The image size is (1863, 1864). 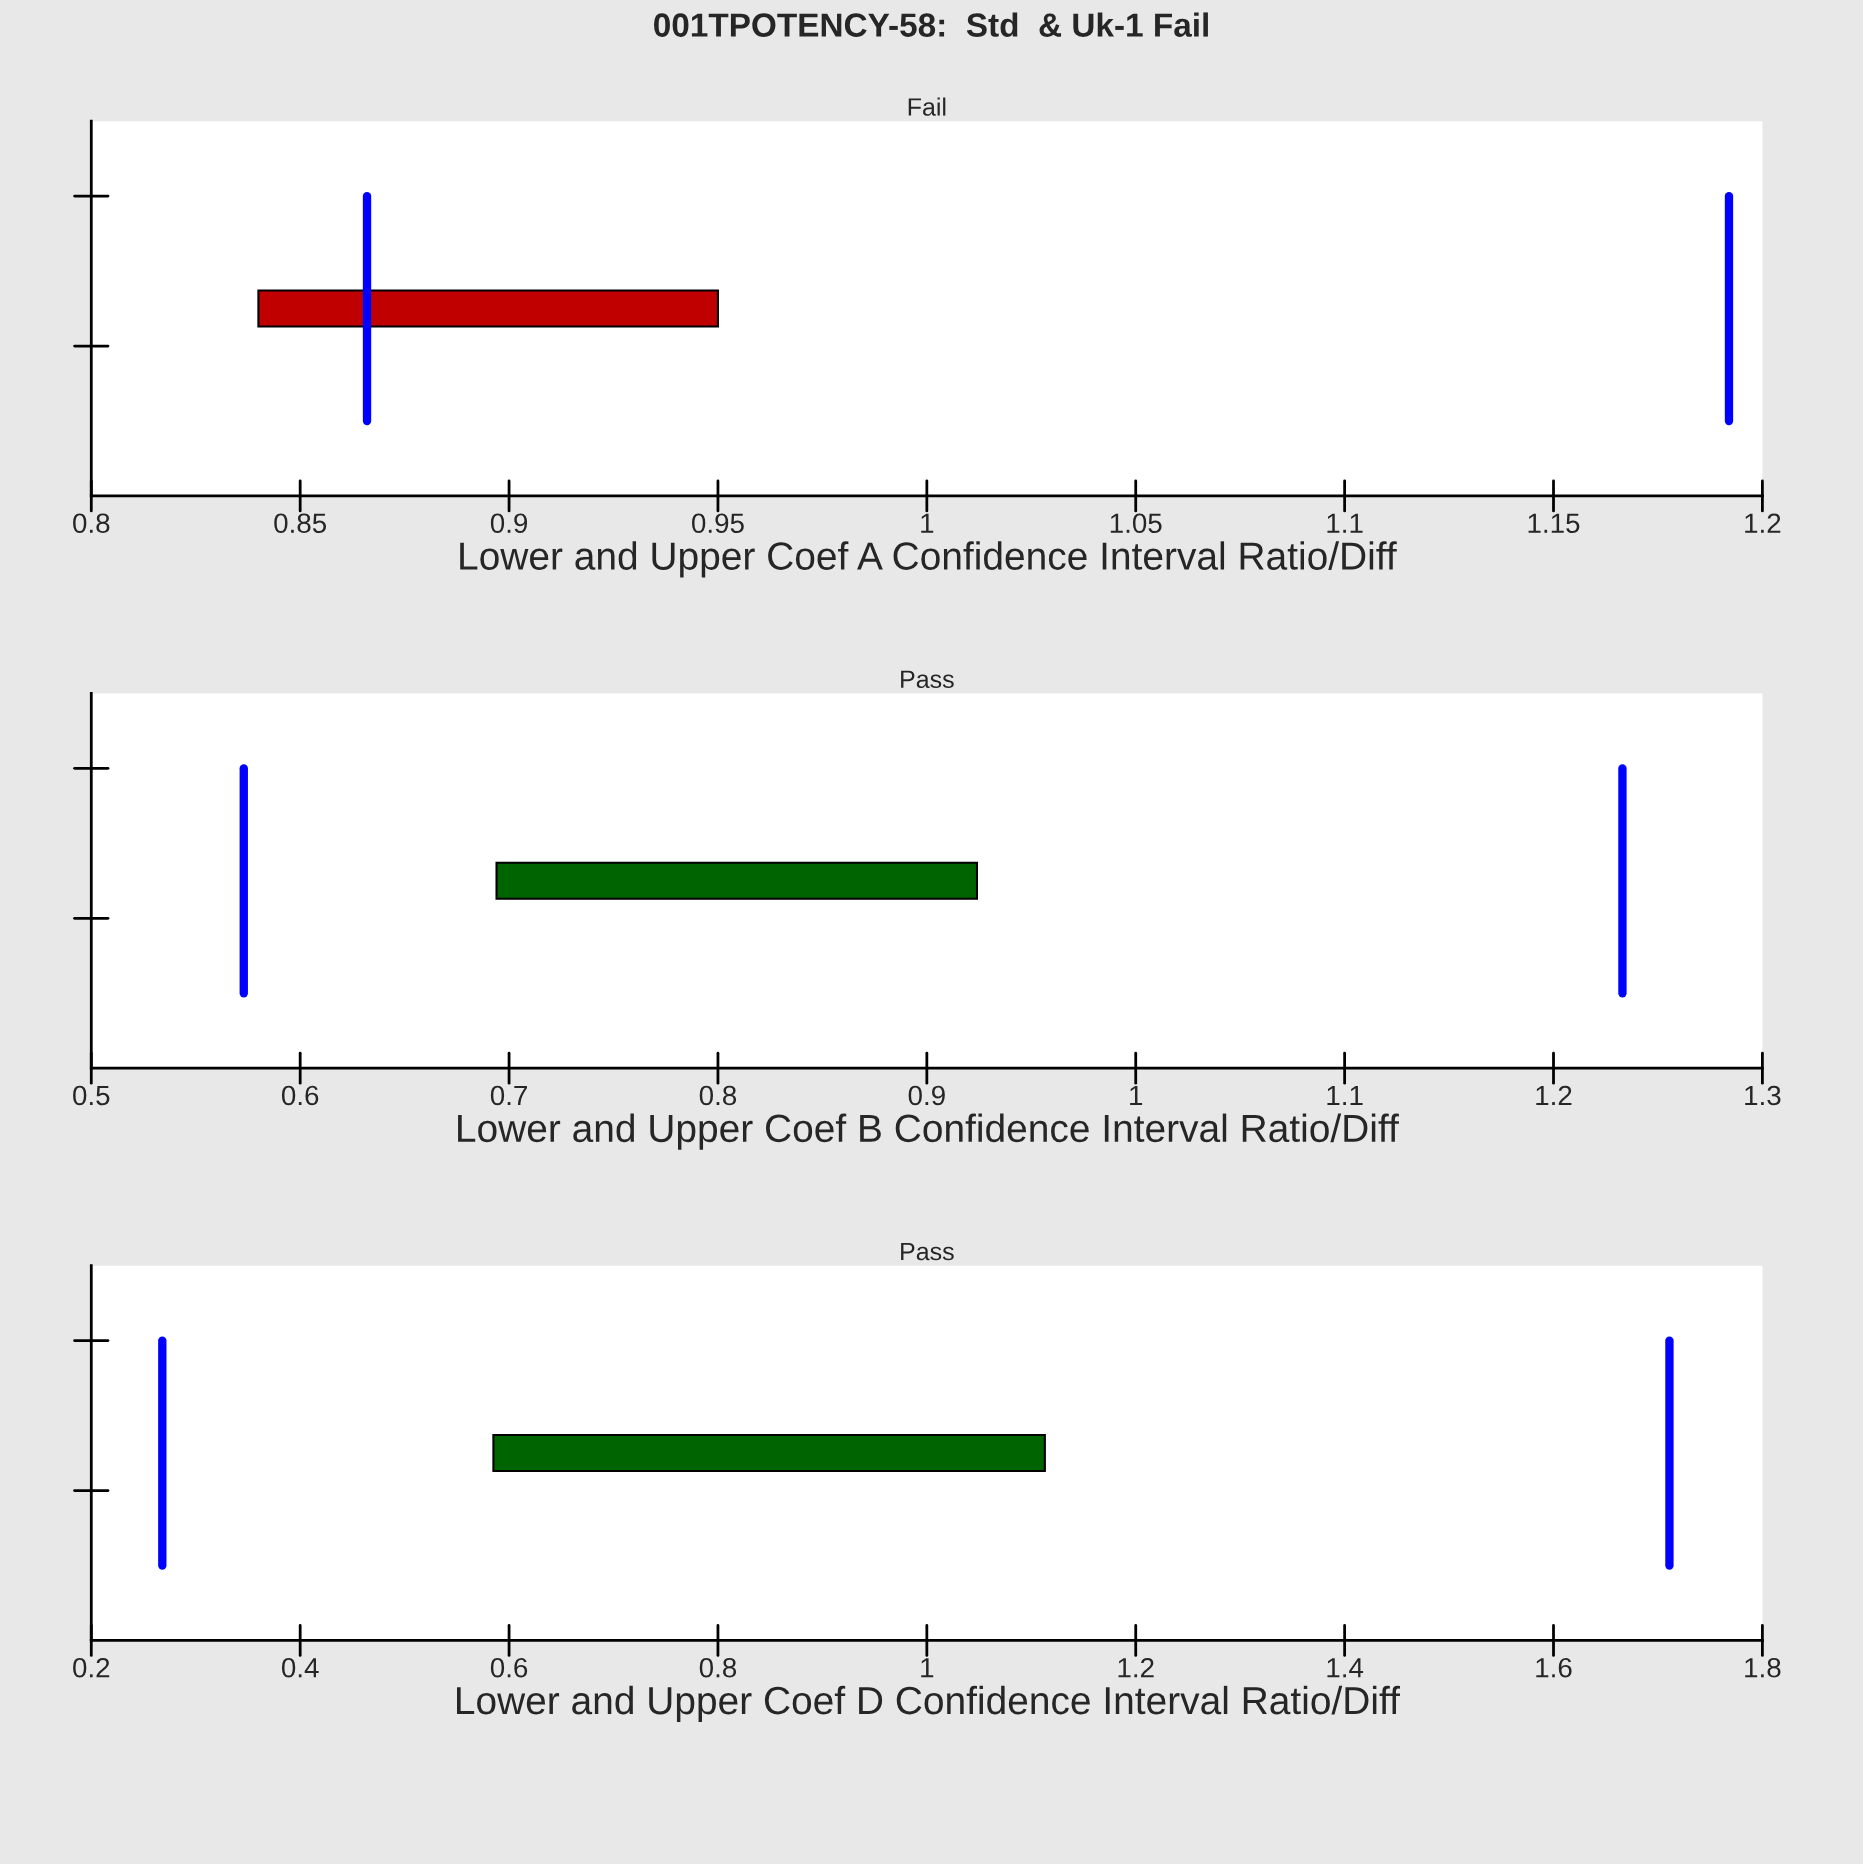 What do you see at coordinates (928, 1131) in the screenshot?
I see `x-axis-title: Lower and Upper Coef B Confidence Interval Ratio/Diff` at bounding box center [928, 1131].